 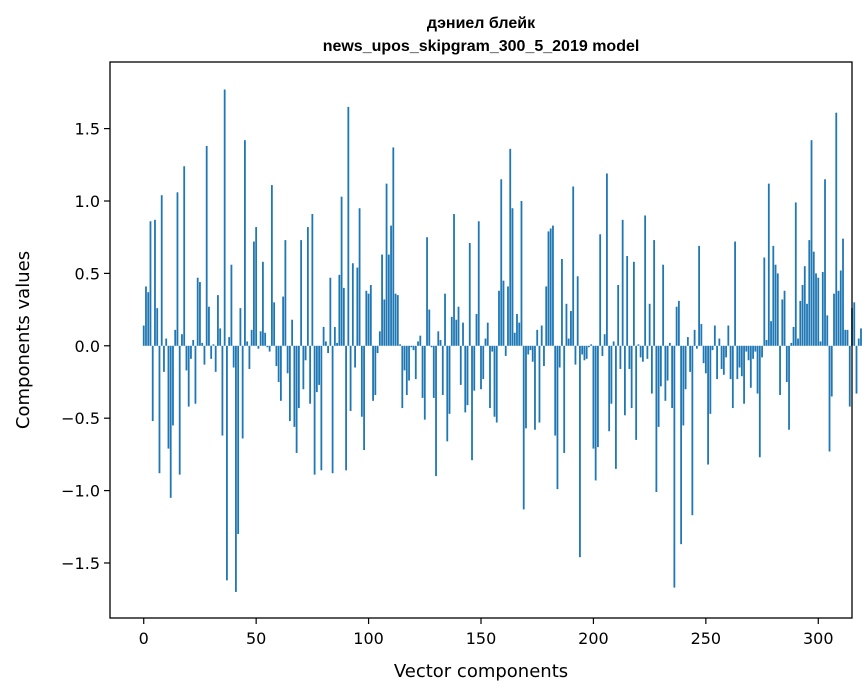 What do you see at coordinates (87, 201) in the screenshot?
I see `y-tick-label-5: 1.0` at bounding box center [87, 201].